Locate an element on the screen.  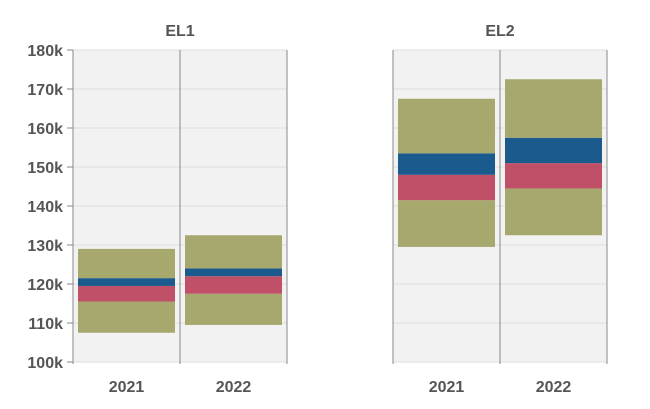
bar-el1-2022-lower-mid is located at coordinates (233, 285).